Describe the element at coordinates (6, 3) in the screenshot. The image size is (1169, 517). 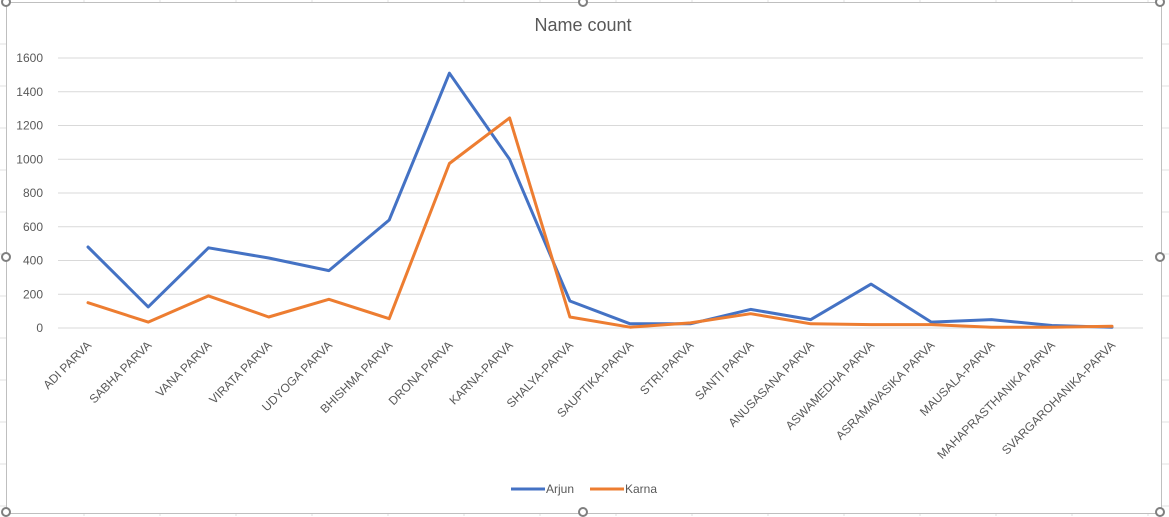
I see `resize-handle-top-left` at that location.